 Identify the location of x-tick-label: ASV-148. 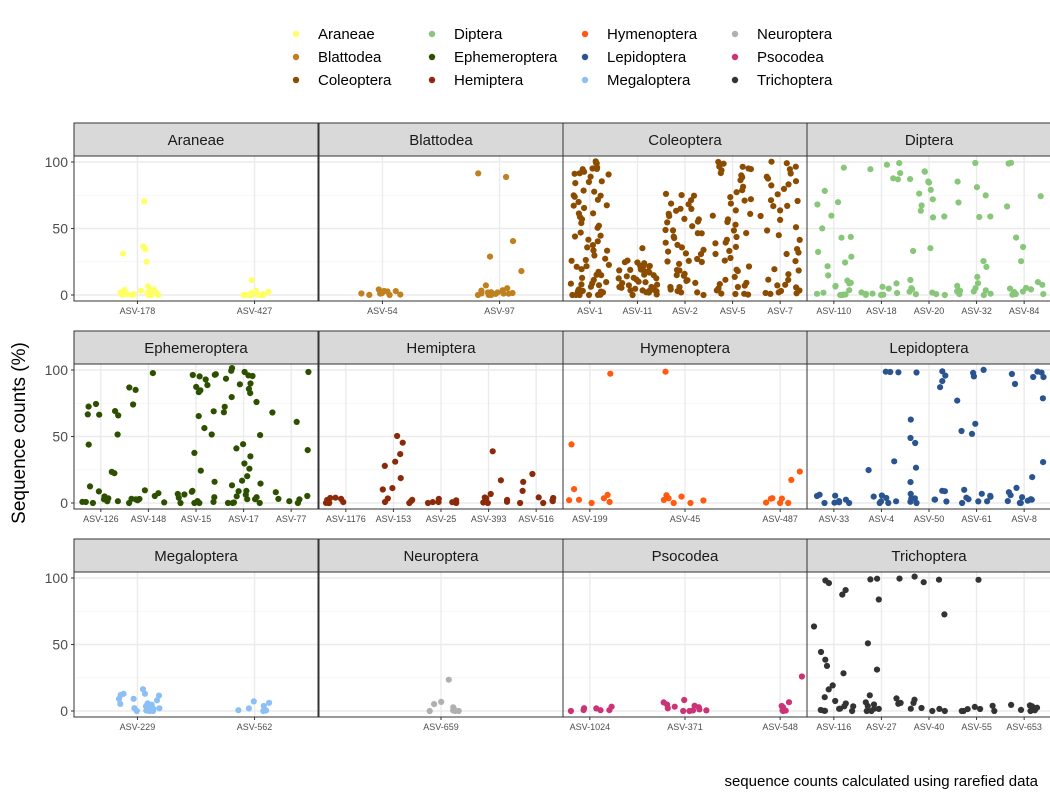
(149, 519).